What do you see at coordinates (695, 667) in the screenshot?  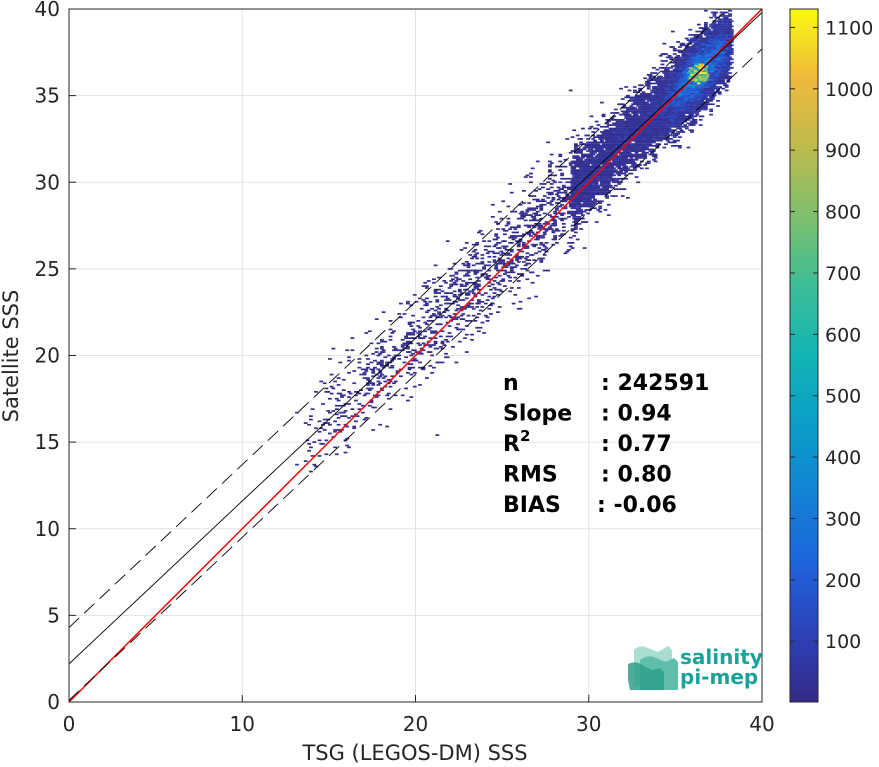 I see `salinity-pi-mep-logo: salinity pi-mep` at bounding box center [695, 667].